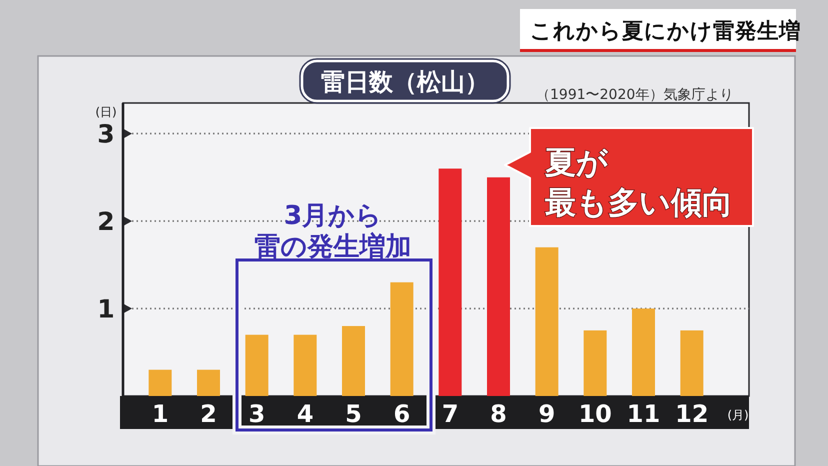  What do you see at coordinates (738, 415) in the screenshot?
I see `x-axis-title: (月)` at bounding box center [738, 415].